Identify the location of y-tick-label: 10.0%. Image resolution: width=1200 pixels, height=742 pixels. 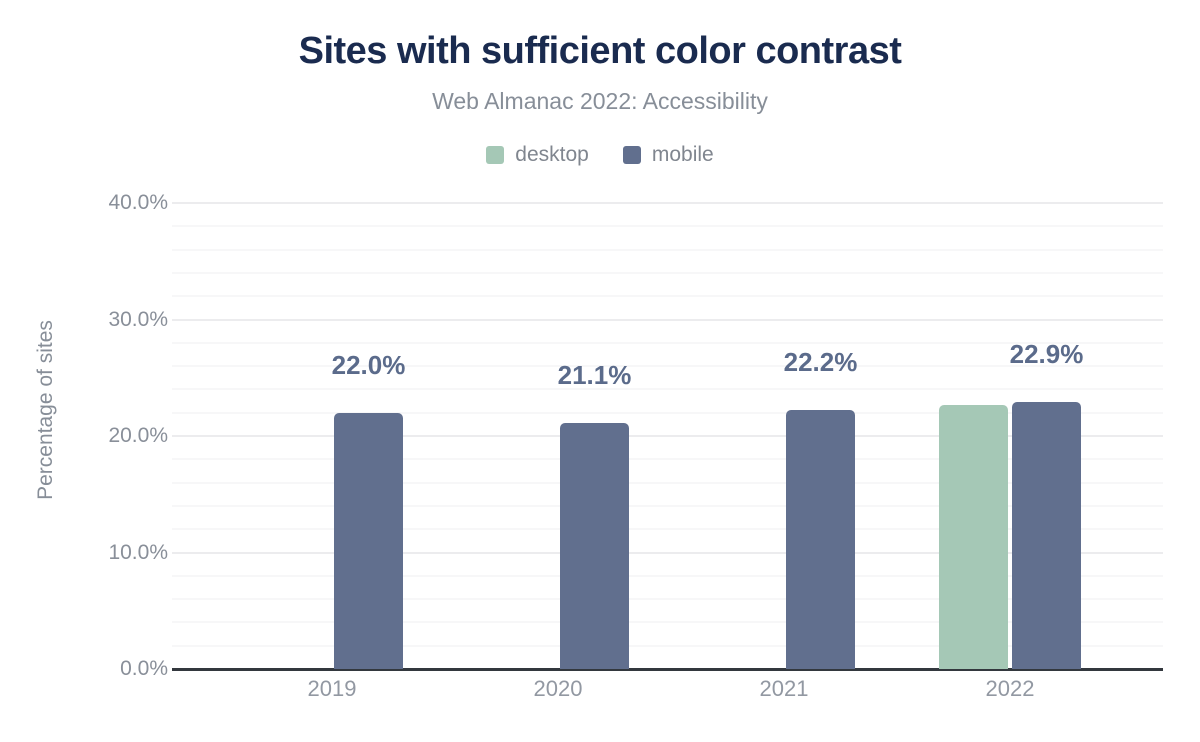
(138, 552).